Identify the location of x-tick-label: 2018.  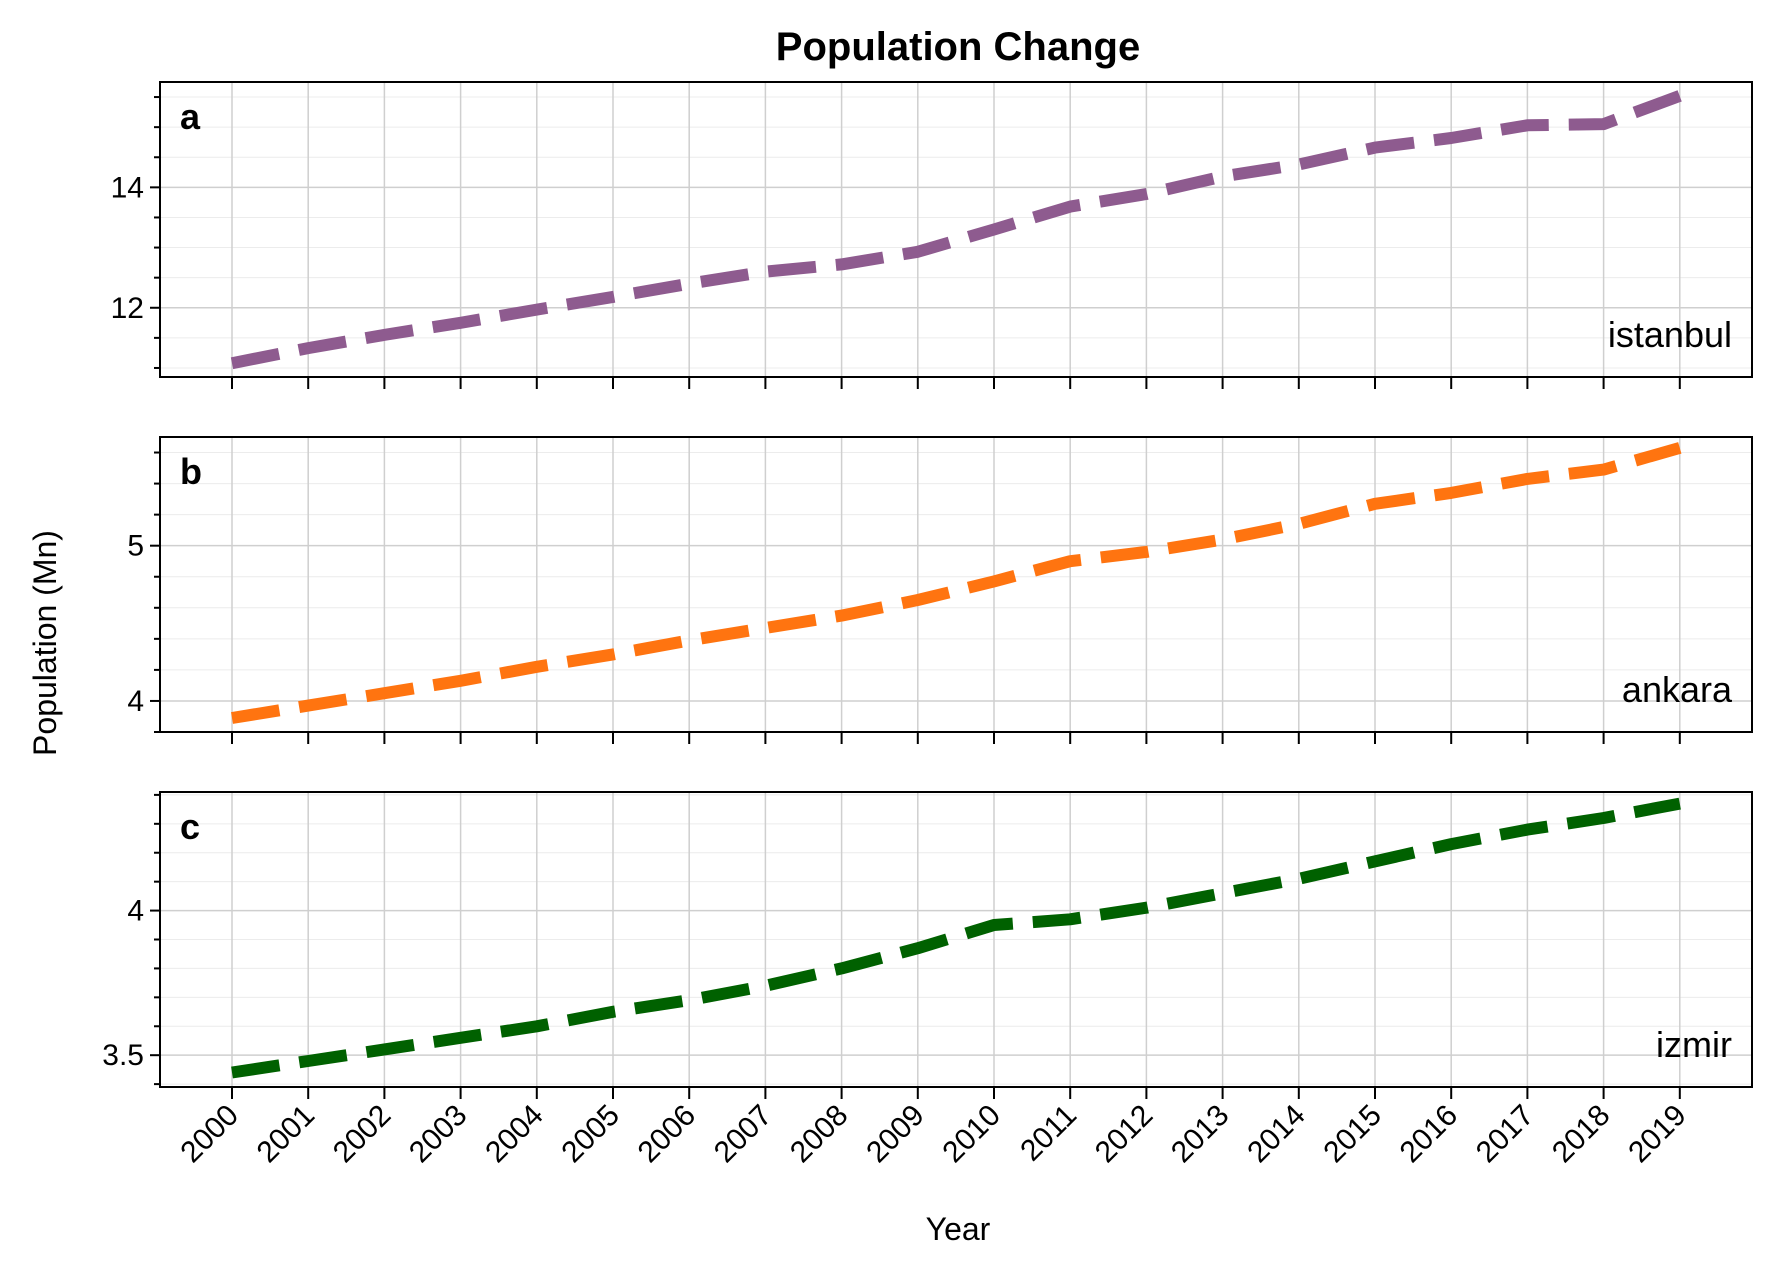
(1581, 1134).